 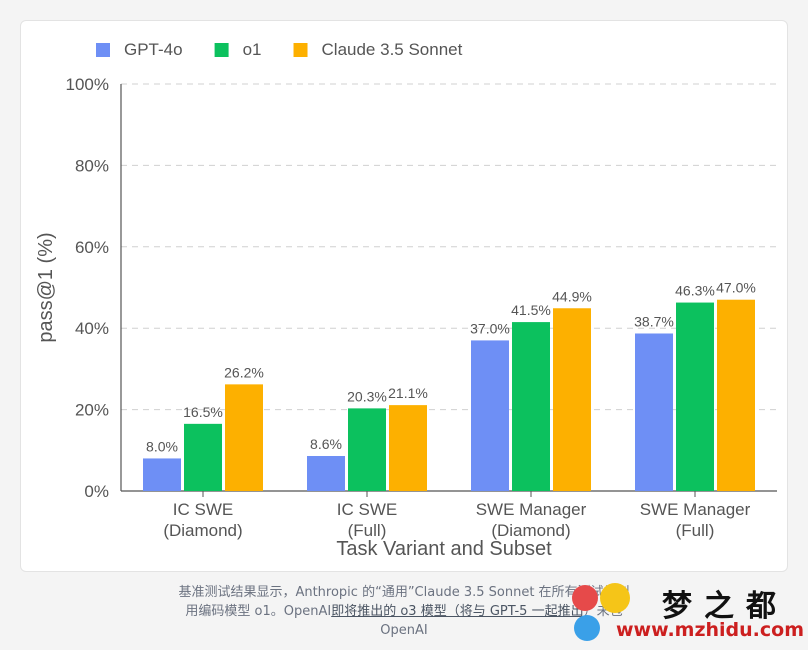 I want to click on x-axis-title: Task Variant and Subset, so click(x=444, y=549).